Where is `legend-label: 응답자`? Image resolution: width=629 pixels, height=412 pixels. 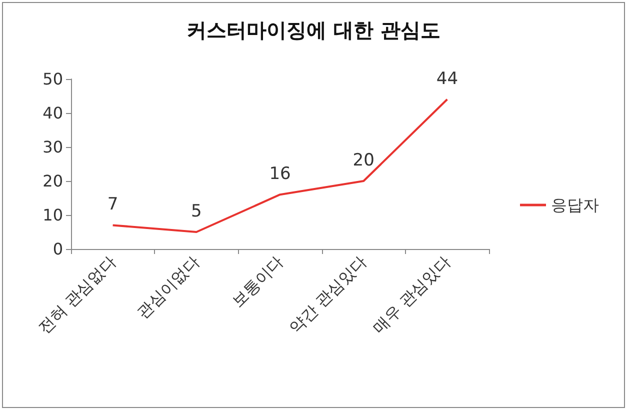
legend-label: 응답자 is located at coordinates (575, 205).